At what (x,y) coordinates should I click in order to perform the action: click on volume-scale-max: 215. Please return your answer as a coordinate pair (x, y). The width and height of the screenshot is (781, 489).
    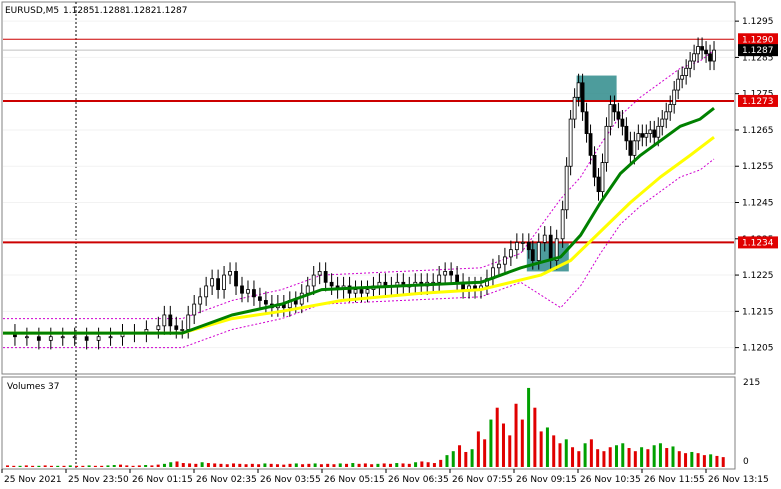
    Looking at the image, I should click on (751, 383).